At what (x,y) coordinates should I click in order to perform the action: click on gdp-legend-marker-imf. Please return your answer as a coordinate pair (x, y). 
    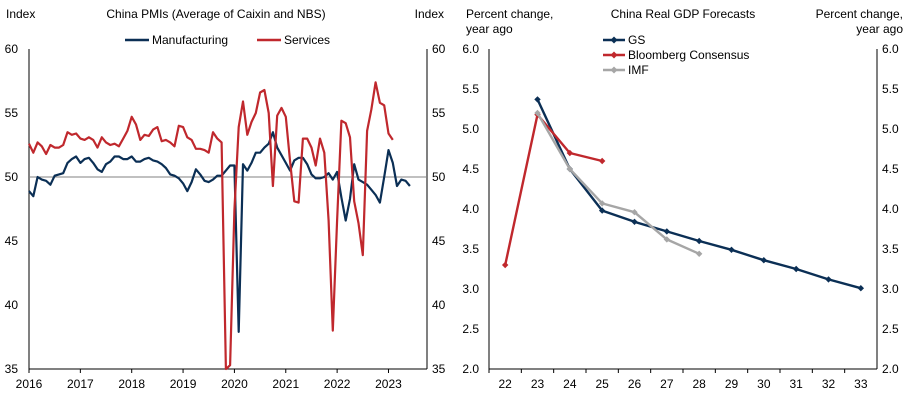
    Looking at the image, I should click on (614, 70).